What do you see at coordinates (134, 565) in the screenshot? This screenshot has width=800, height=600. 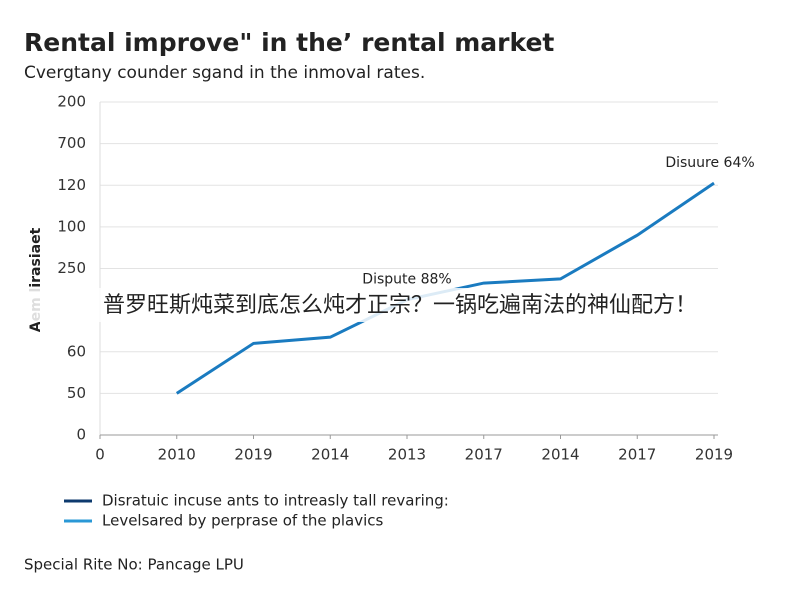 I see `footer: Special Rite No: Pancage LPU` at bounding box center [134, 565].